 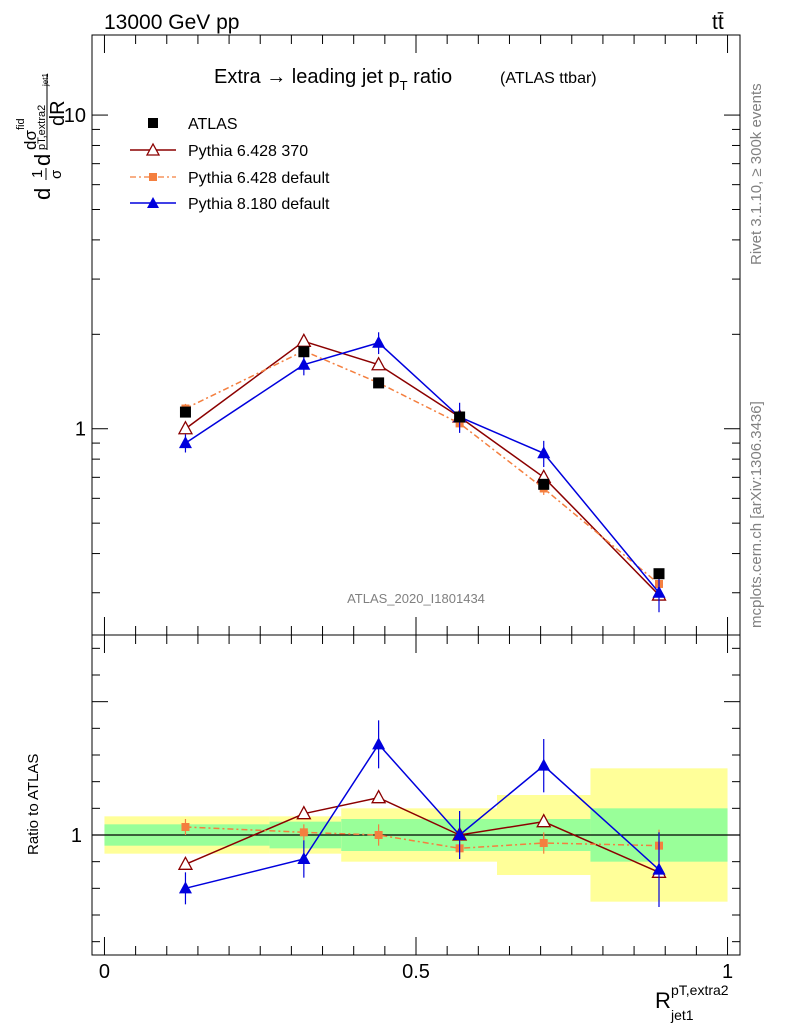 I want to click on mcplots-label: mcplots.cern.ch [arXiv:1306.3436], so click(x=756, y=514).